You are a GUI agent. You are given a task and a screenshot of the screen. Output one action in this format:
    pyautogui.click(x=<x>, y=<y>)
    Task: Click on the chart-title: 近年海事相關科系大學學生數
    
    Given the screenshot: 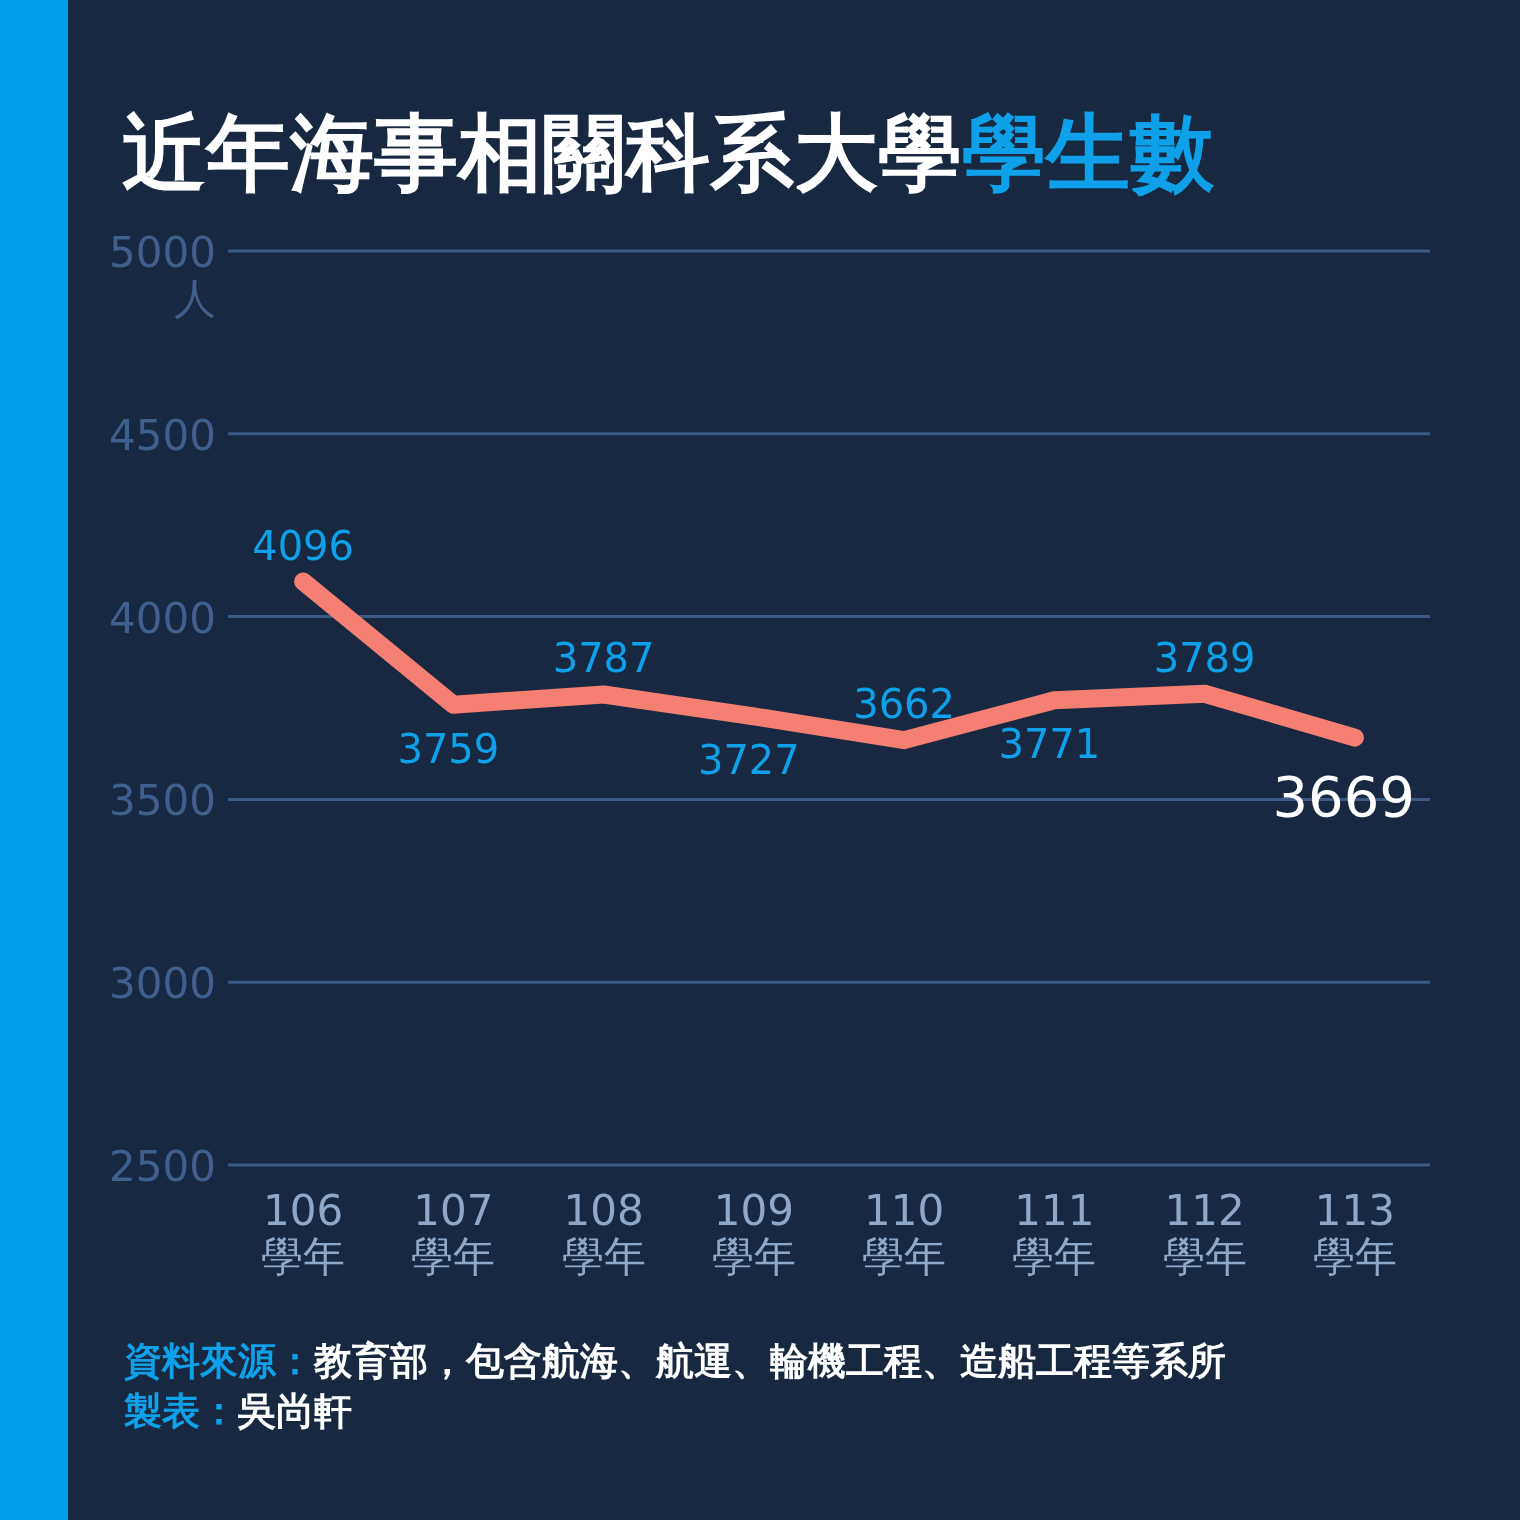 What is the action you would take?
    pyautogui.click(x=668, y=153)
    